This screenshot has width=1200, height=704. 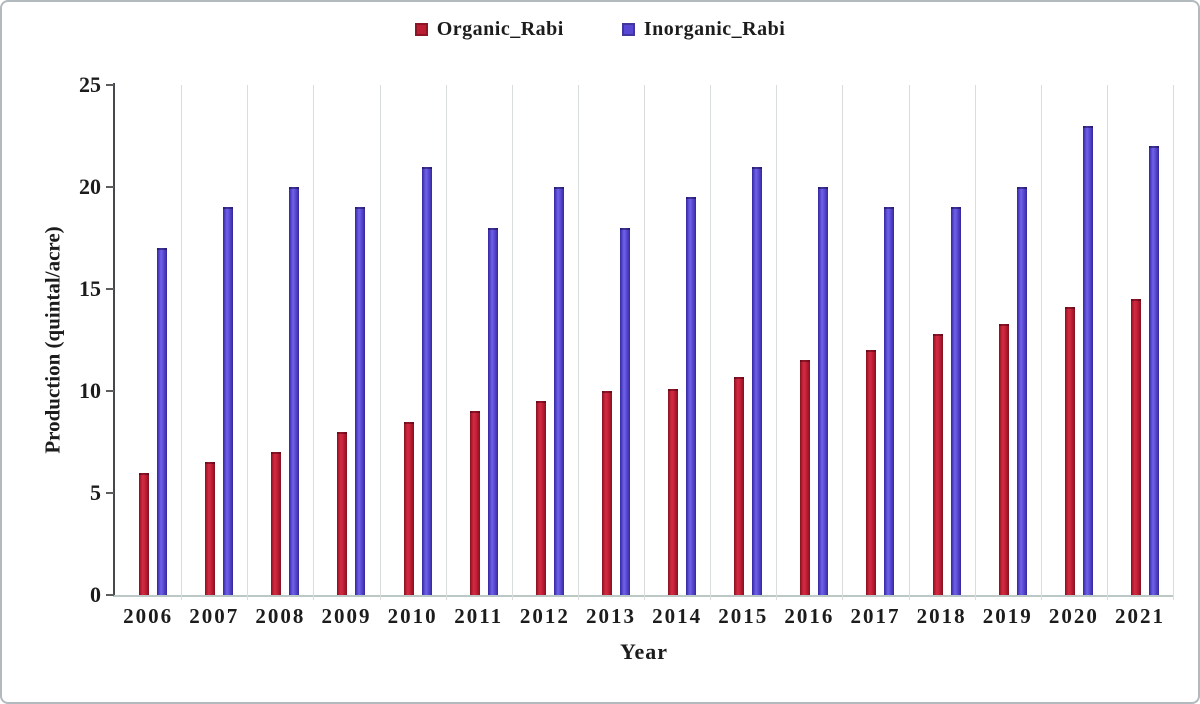 I want to click on legend-item-organic: Organic_Rabi, so click(x=489, y=29).